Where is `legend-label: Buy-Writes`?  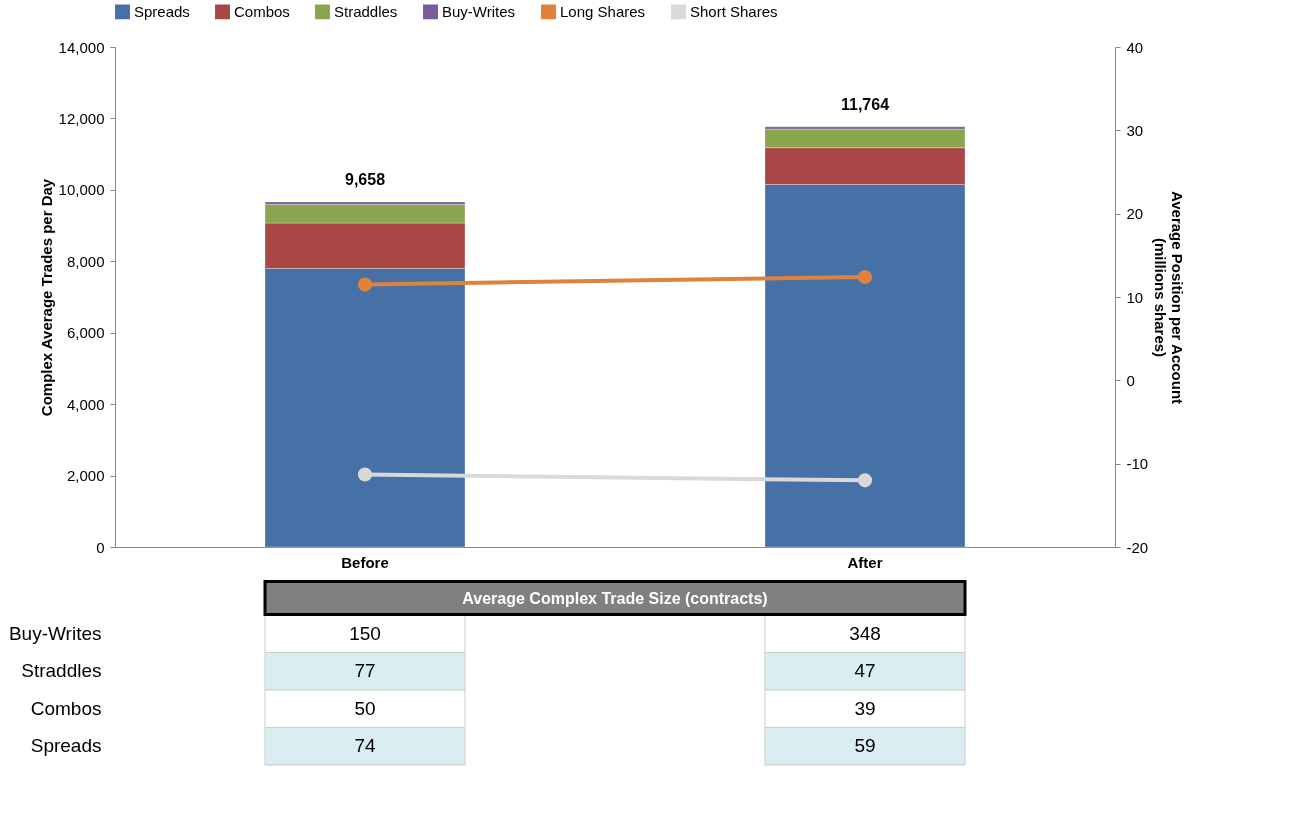
legend-label: Buy-Writes is located at coordinates (479, 11).